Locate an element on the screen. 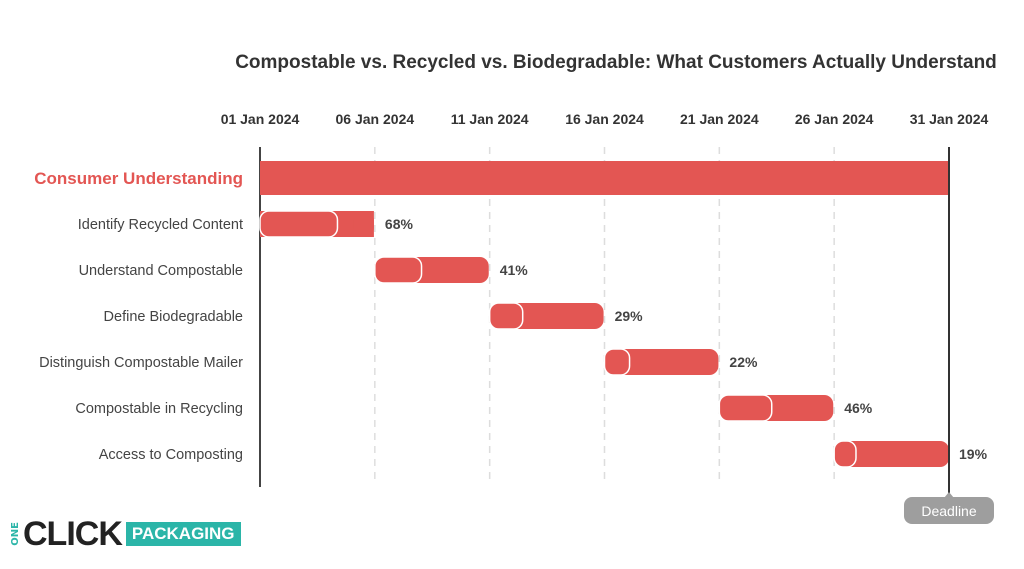 Image resolution: width=1024 pixels, height=569 pixels. summary-bar is located at coordinates (604, 178).